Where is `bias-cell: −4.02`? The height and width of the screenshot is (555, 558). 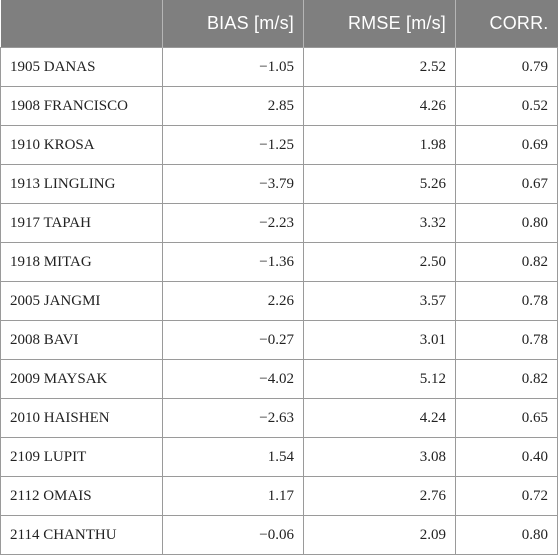
bias-cell: −4.02 is located at coordinates (233, 379).